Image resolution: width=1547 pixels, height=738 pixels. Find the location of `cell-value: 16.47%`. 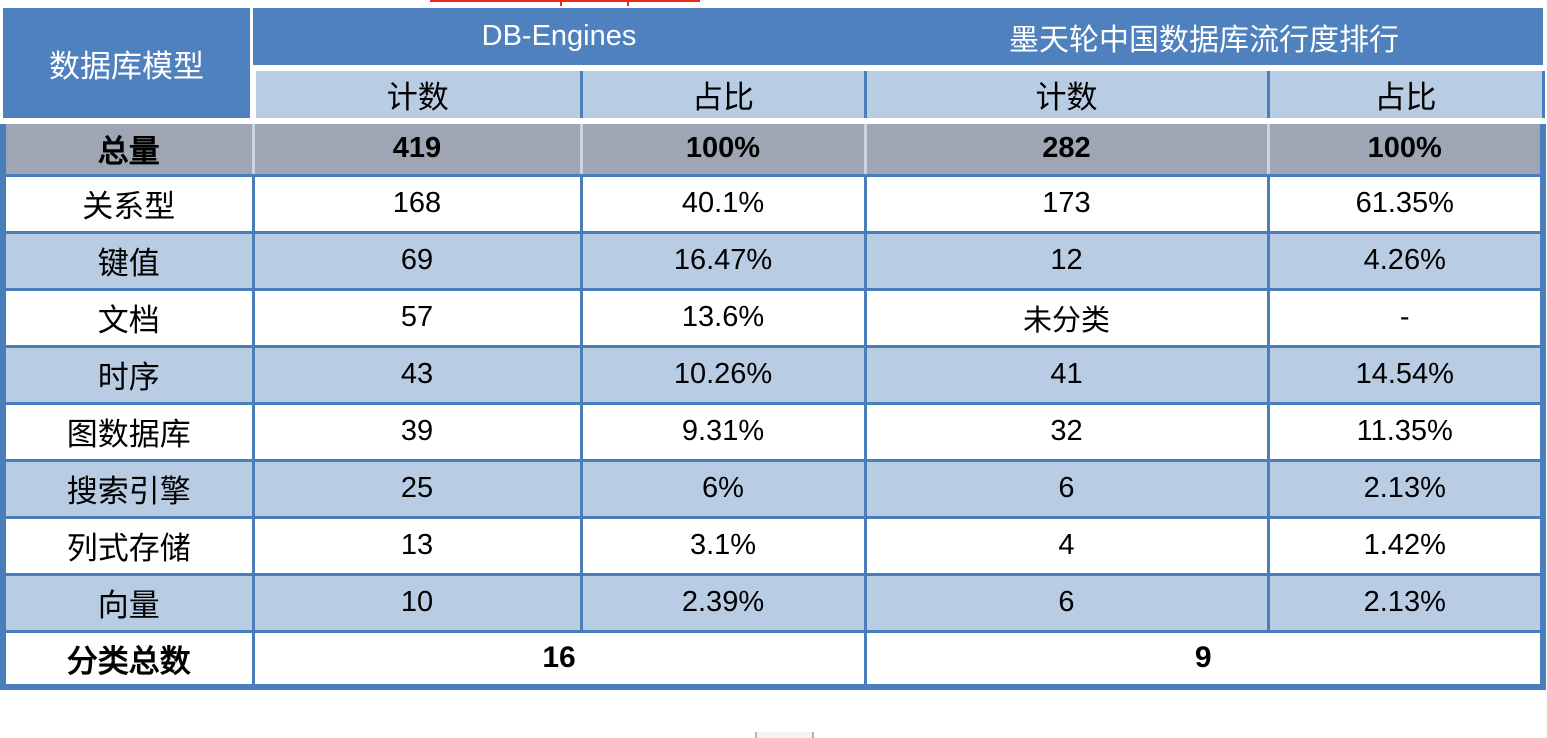

cell-value: 16.47% is located at coordinates (723, 260).